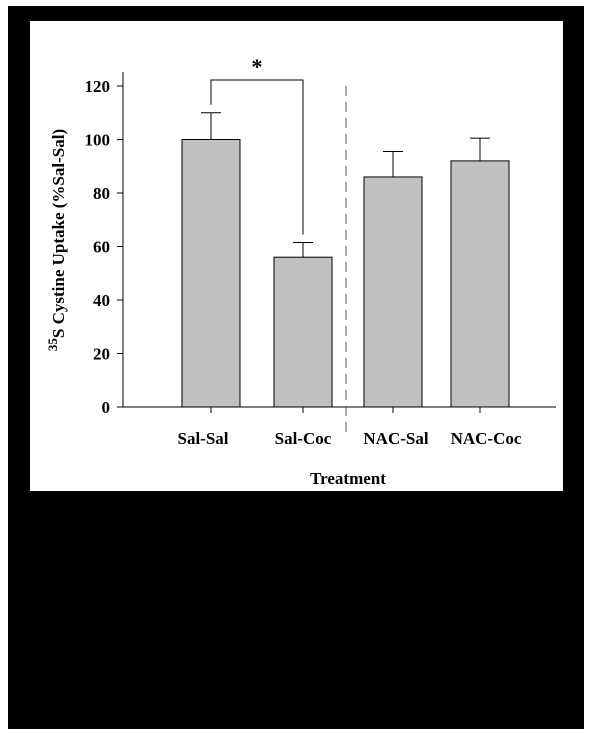 The height and width of the screenshot is (734, 592). What do you see at coordinates (211, 273) in the screenshot?
I see `bar-sal-sal` at bounding box center [211, 273].